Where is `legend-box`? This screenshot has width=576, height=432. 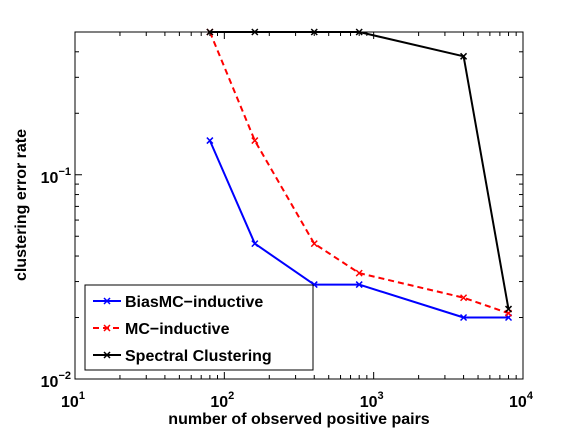
legend-box is located at coordinates (199, 327).